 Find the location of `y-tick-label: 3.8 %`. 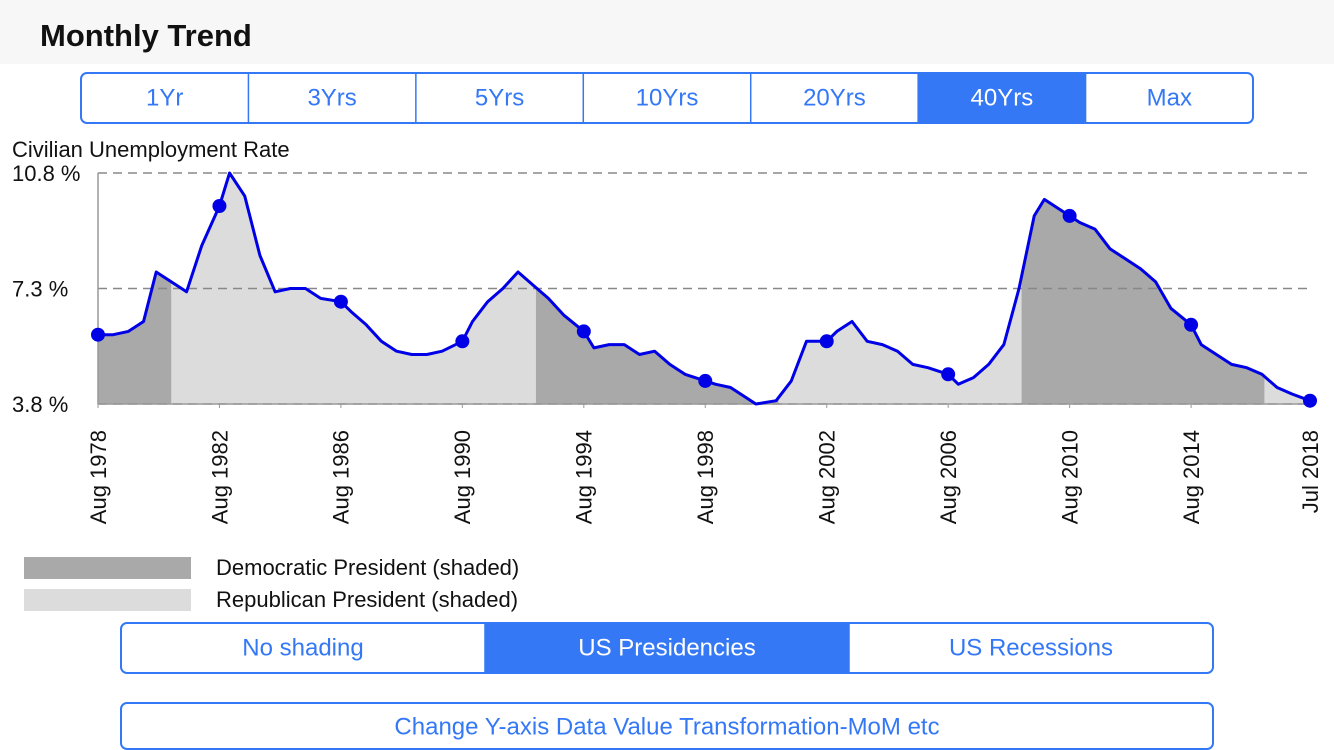

y-tick-label: 3.8 % is located at coordinates (40, 404).